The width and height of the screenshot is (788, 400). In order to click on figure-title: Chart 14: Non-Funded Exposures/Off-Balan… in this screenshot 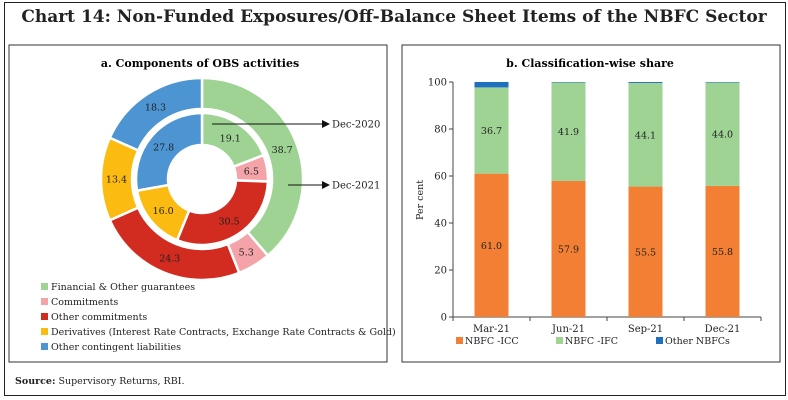, I will do `click(394, 17)`.